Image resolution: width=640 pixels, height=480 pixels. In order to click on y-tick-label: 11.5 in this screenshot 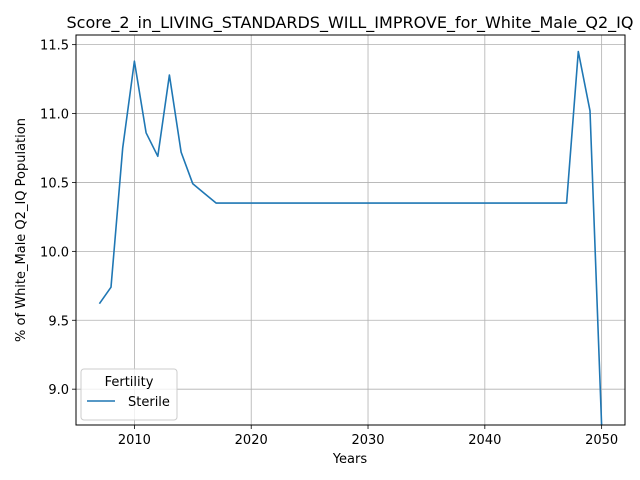, I will do `click(54, 46)`.